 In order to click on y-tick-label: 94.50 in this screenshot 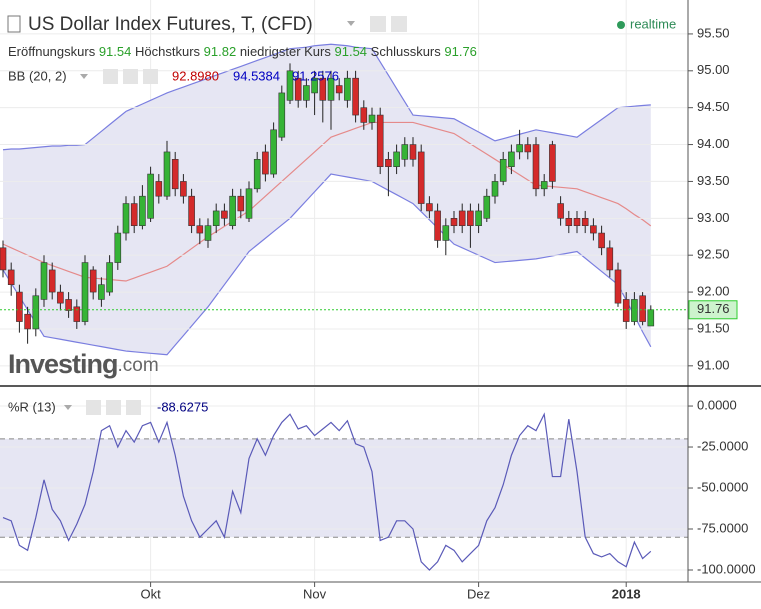, I will do `click(713, 106)`.